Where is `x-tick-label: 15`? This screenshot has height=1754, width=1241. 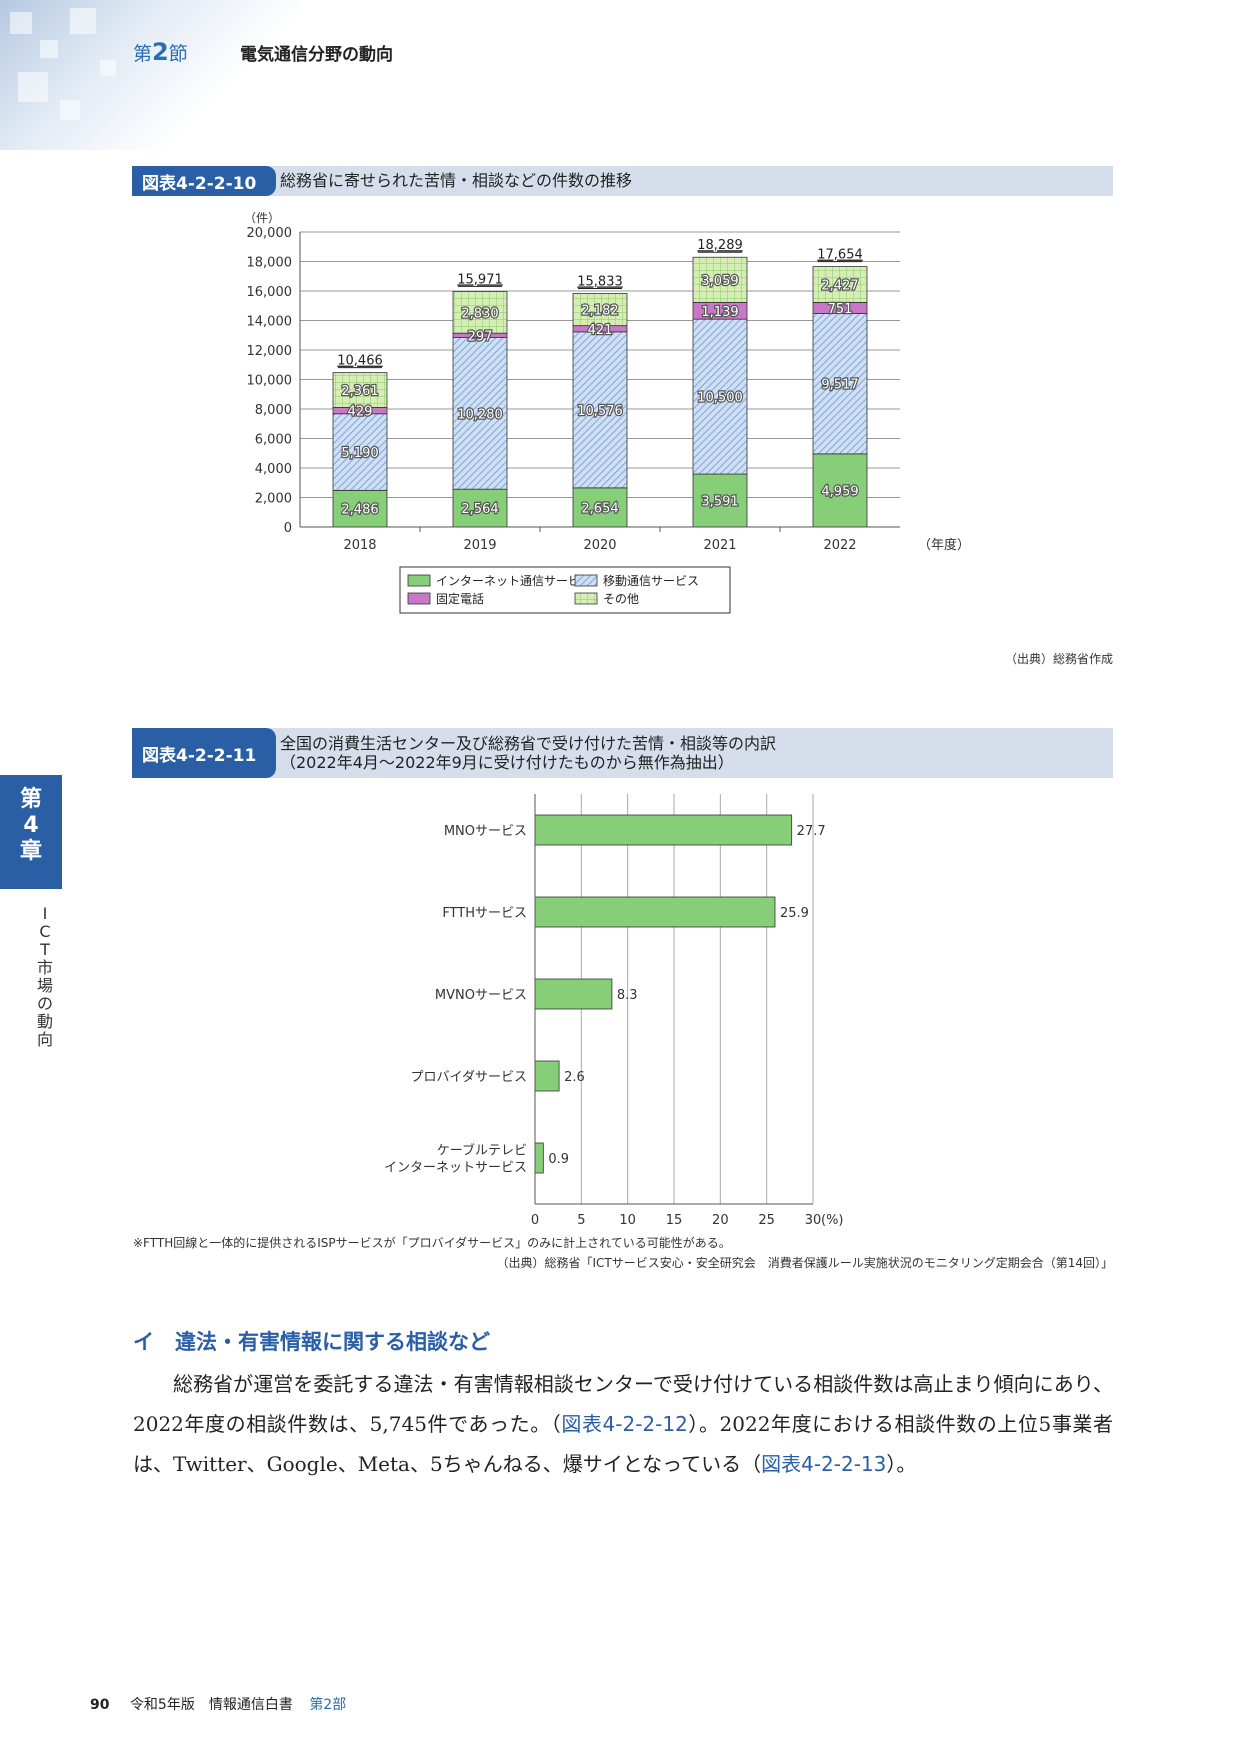
x-tick-label: 15 is located at coordinates (674, 1220).